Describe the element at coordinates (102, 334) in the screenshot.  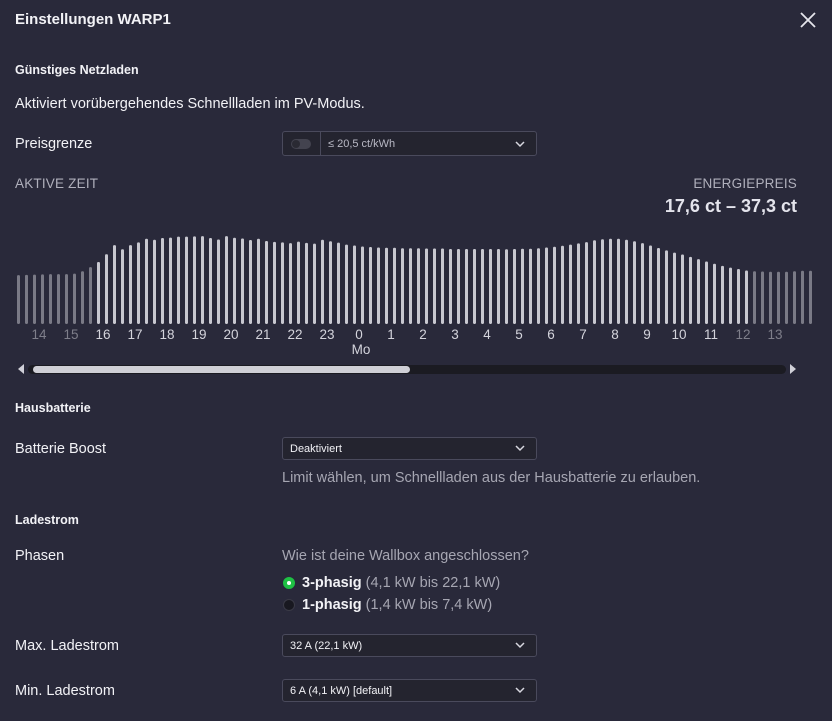
I see `hour-tick-label: 16` at that location.